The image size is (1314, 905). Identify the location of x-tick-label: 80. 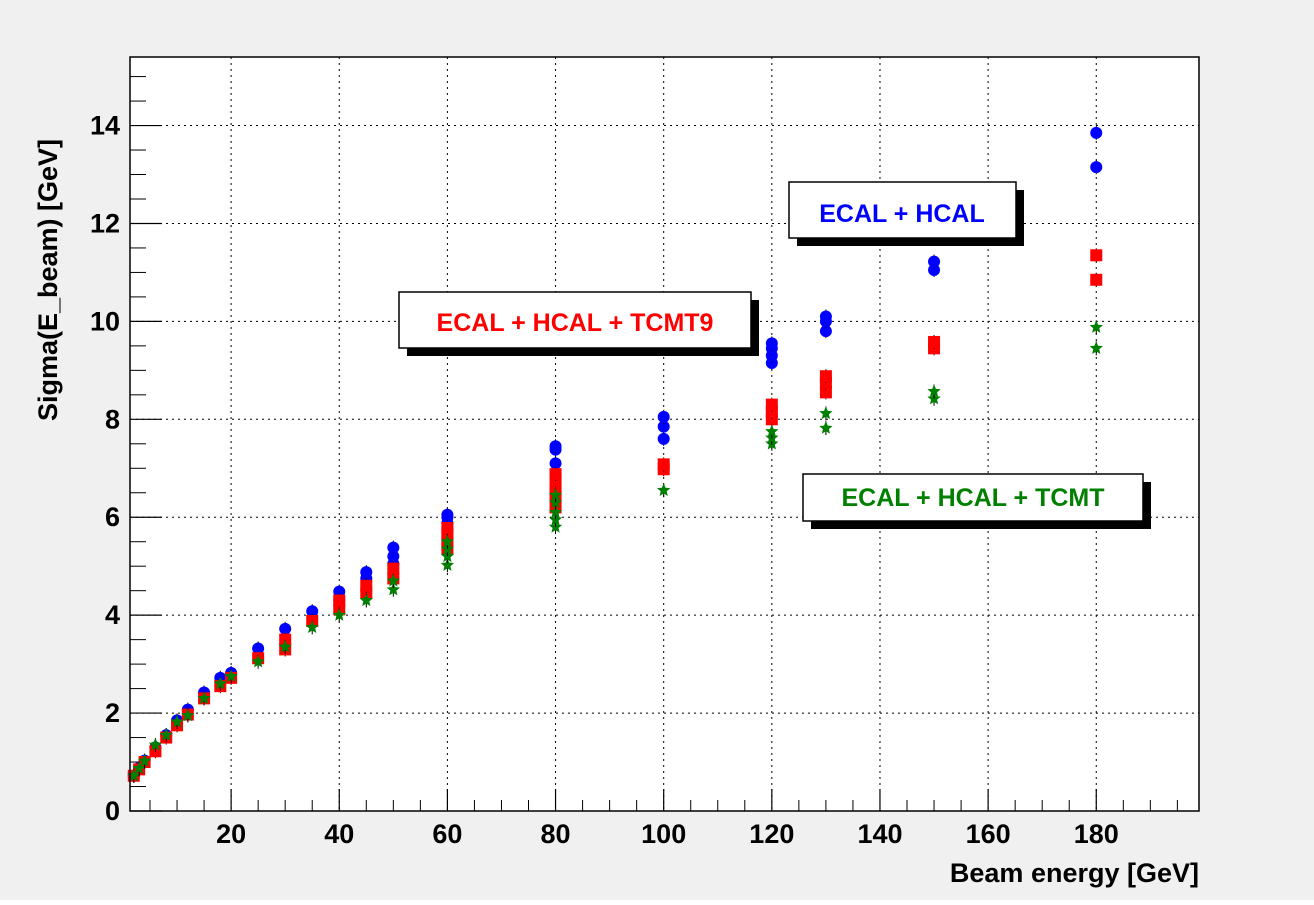
(556, 834).